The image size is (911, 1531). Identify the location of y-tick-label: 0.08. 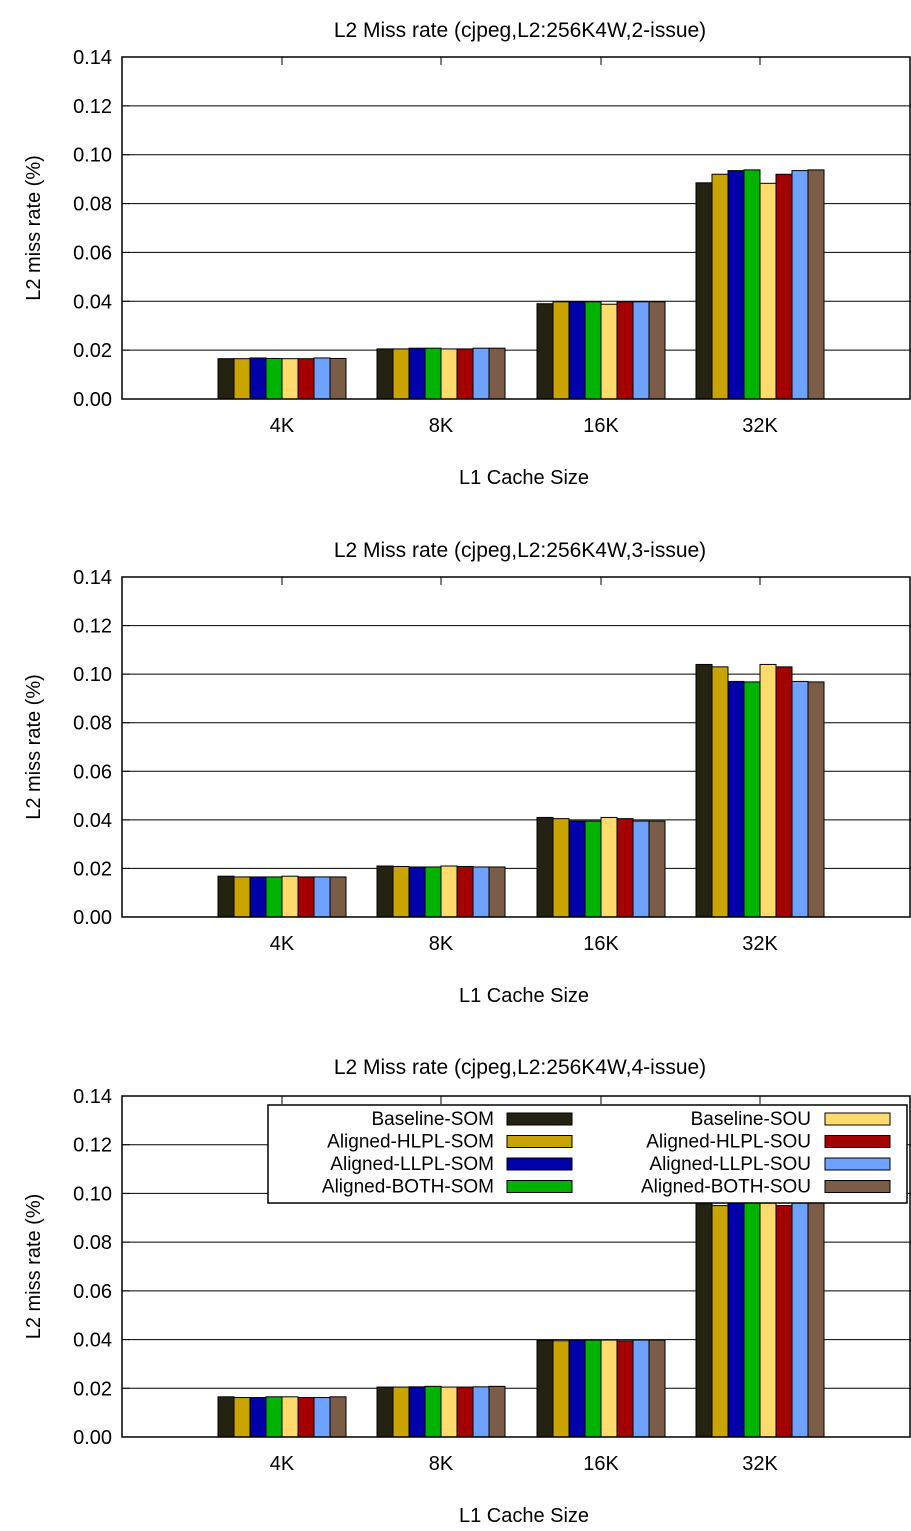
(92, 1243).